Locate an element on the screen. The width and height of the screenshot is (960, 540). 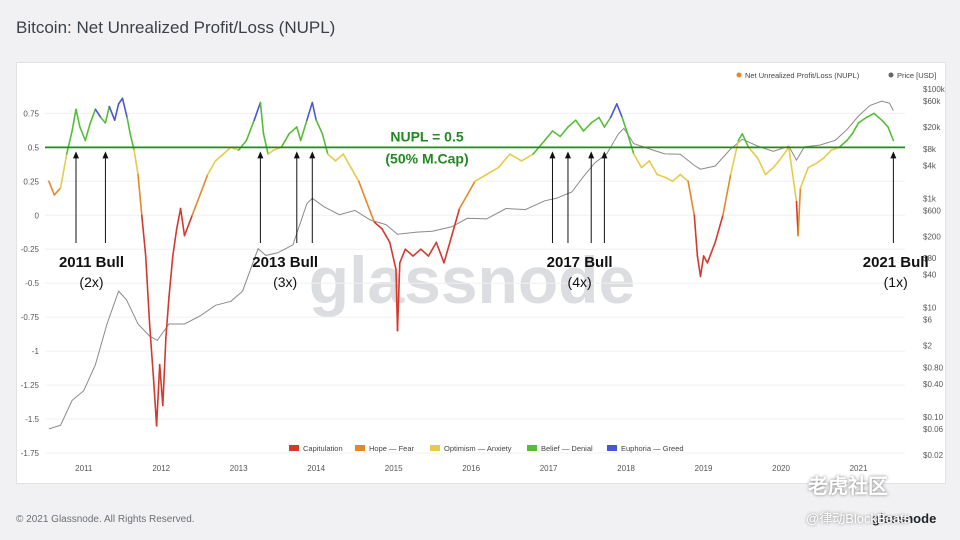
x-tick: 2012 is located at coordinates (161, 468).